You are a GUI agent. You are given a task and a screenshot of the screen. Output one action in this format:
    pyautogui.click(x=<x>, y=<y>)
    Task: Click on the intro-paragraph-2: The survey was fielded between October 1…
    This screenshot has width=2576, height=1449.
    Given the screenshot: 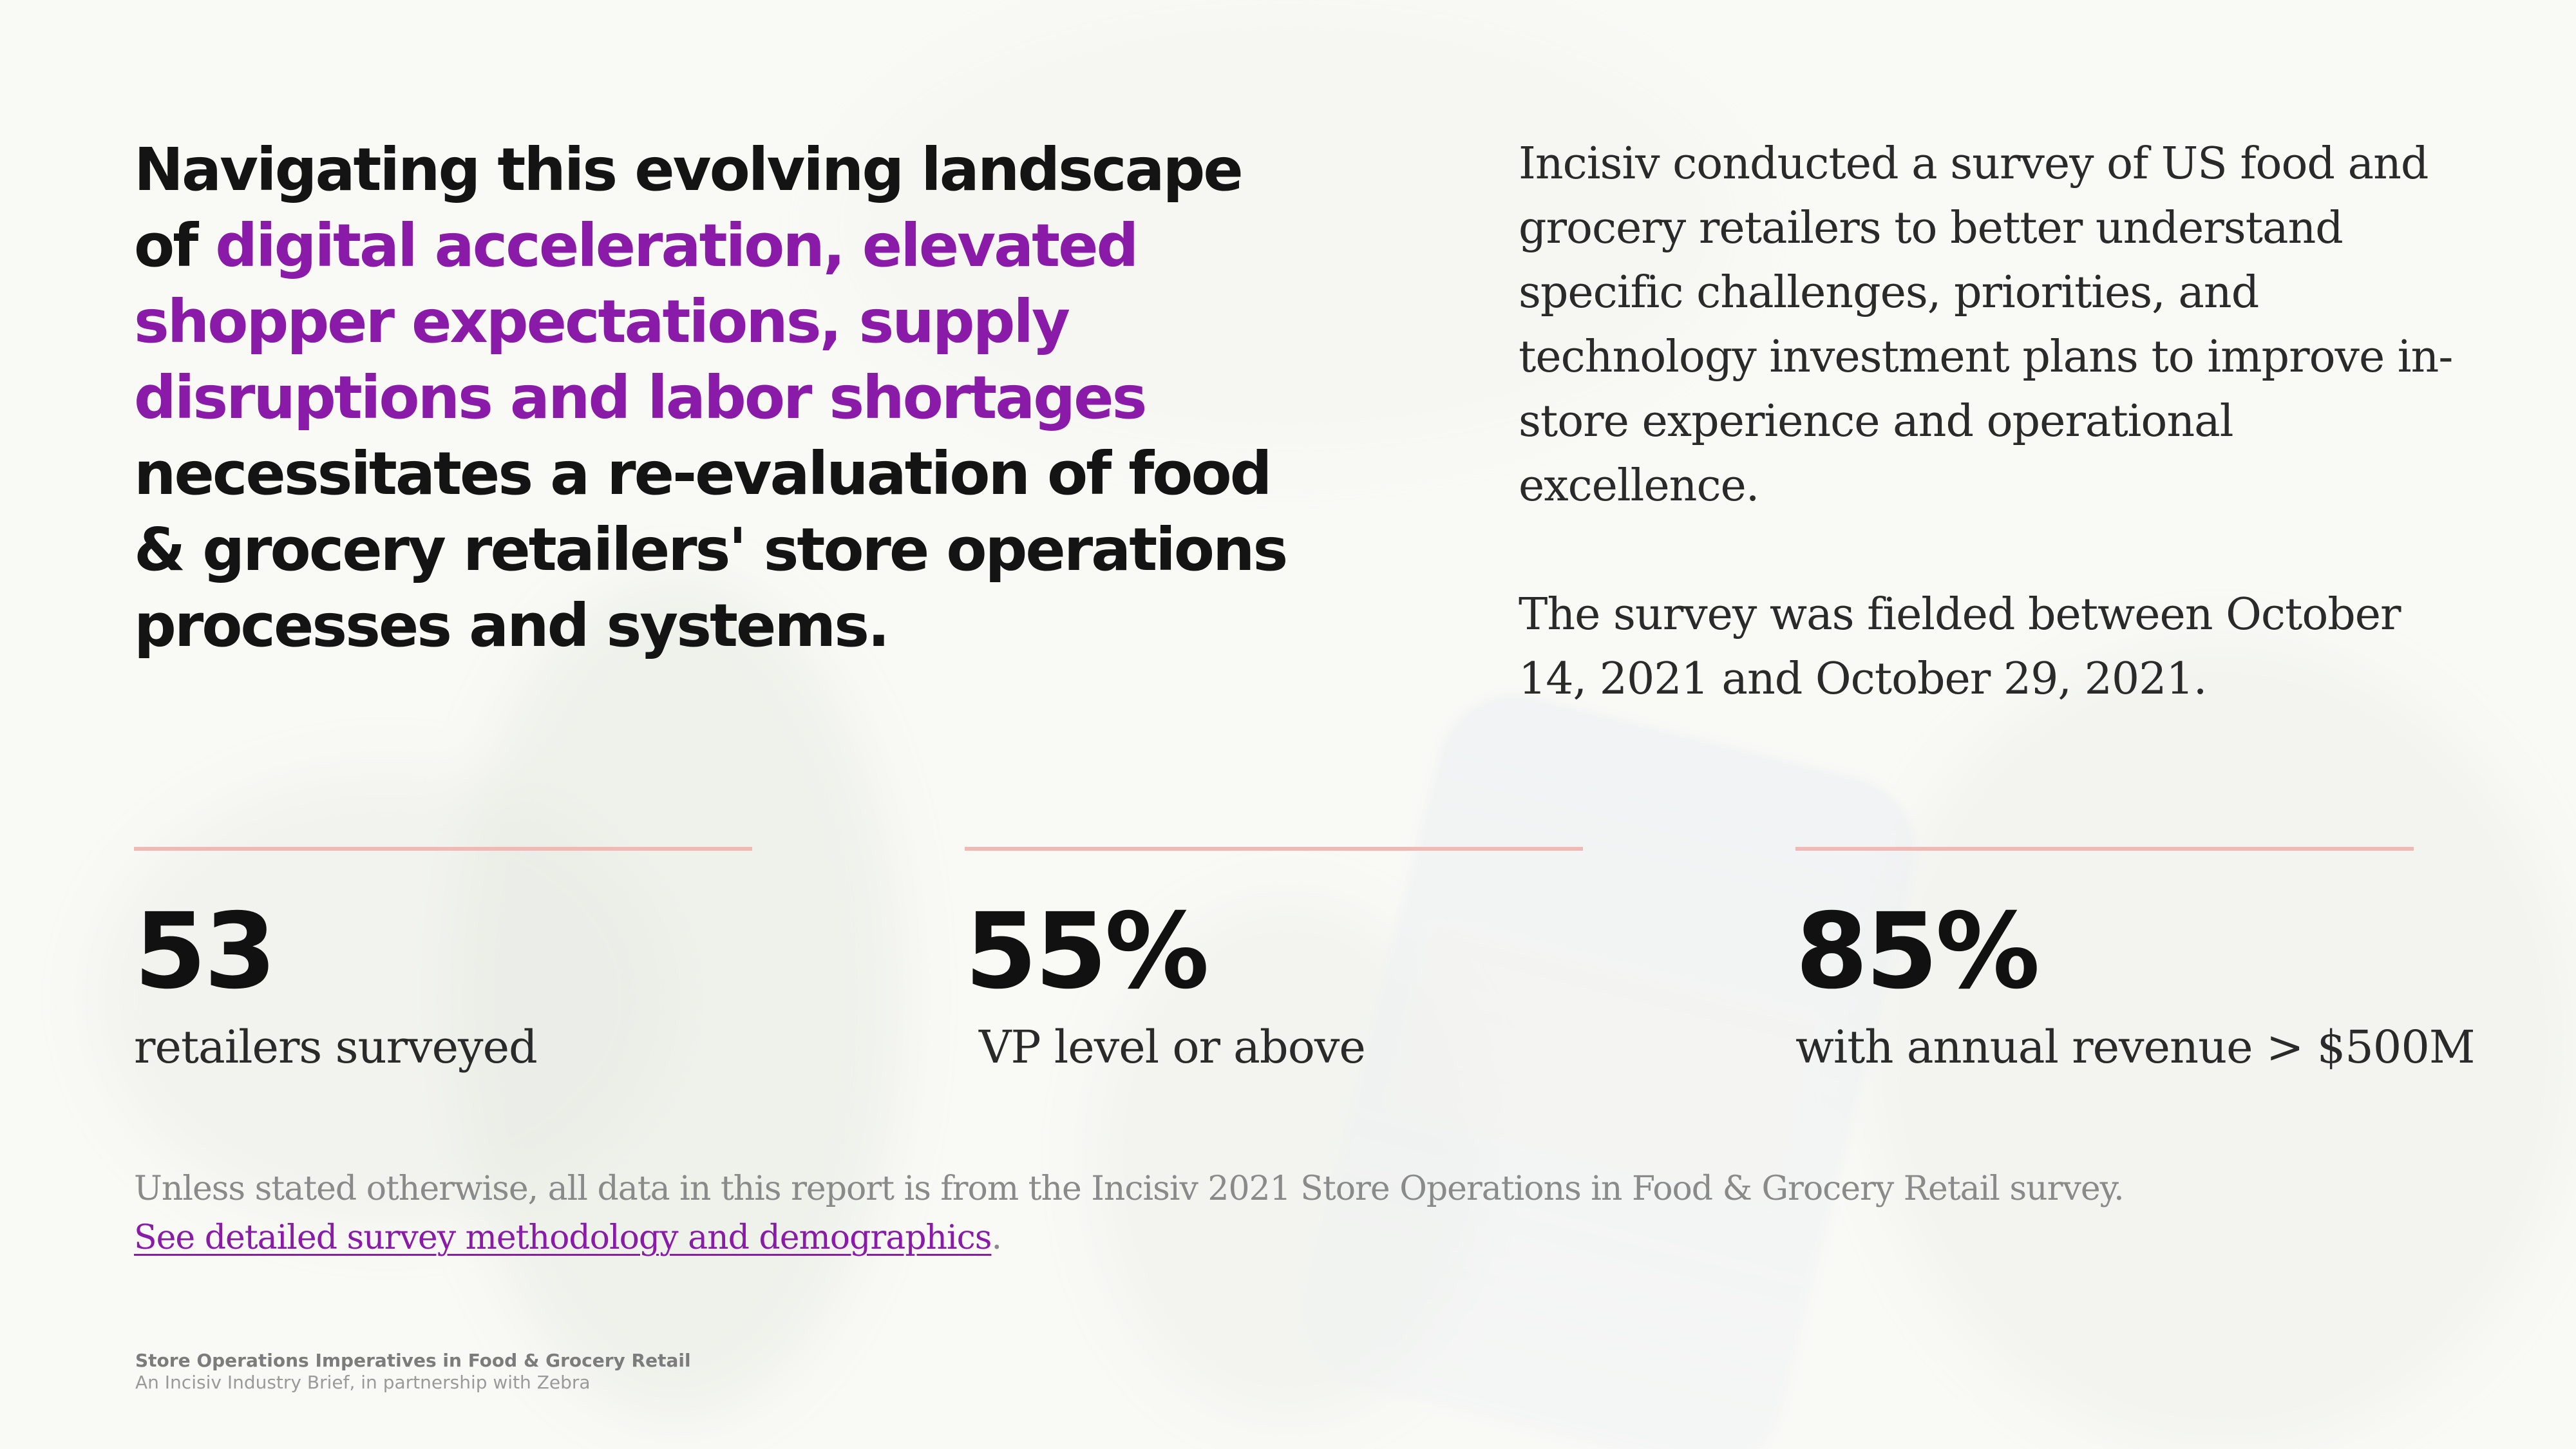 What is the action you would take?
    pyautogui.click(x=1960, y=647)
    